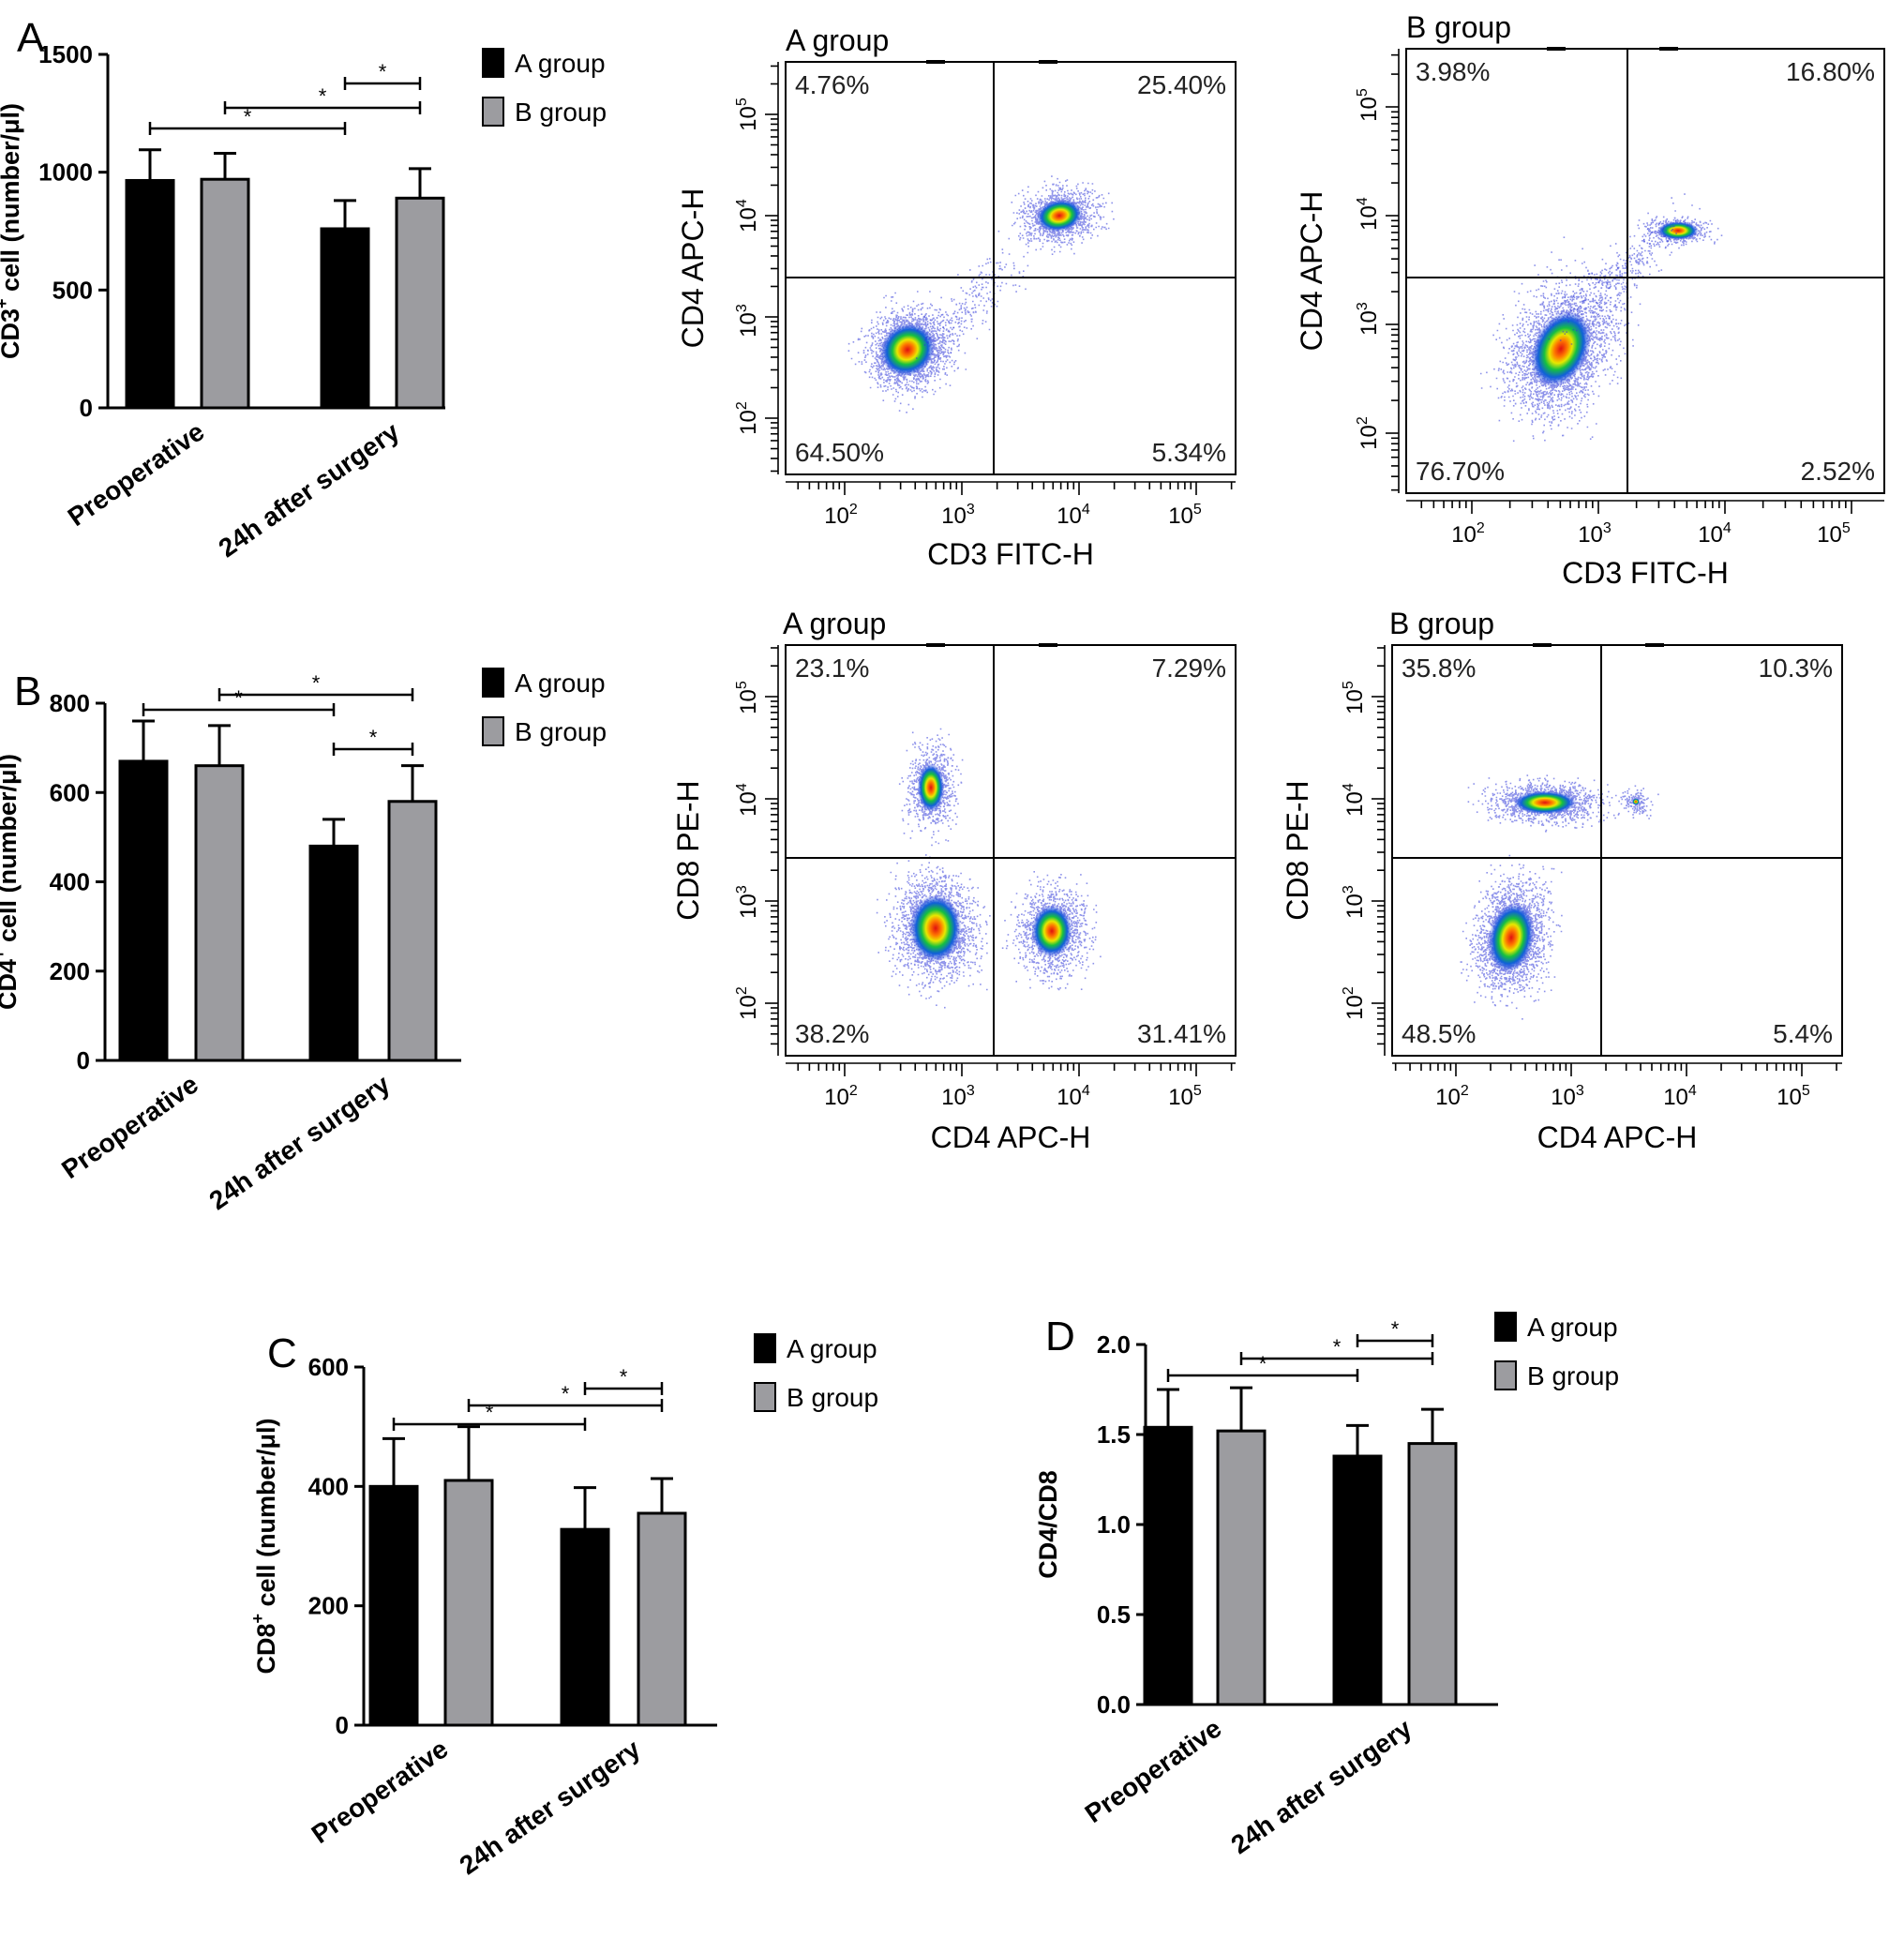 This screenshot has width=1904, height=1938. Describe the element at coordinates (742, 406) in the screenshot. I see `y-tick-exp: 2` at that location.